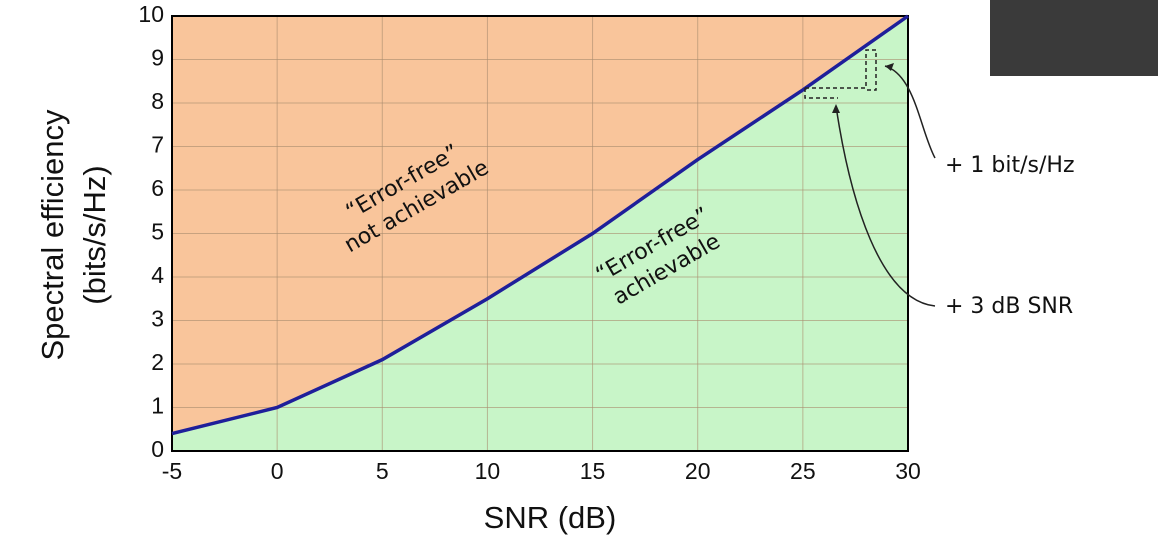  I want to click on y-tick-label: 1, so click(157, 406).